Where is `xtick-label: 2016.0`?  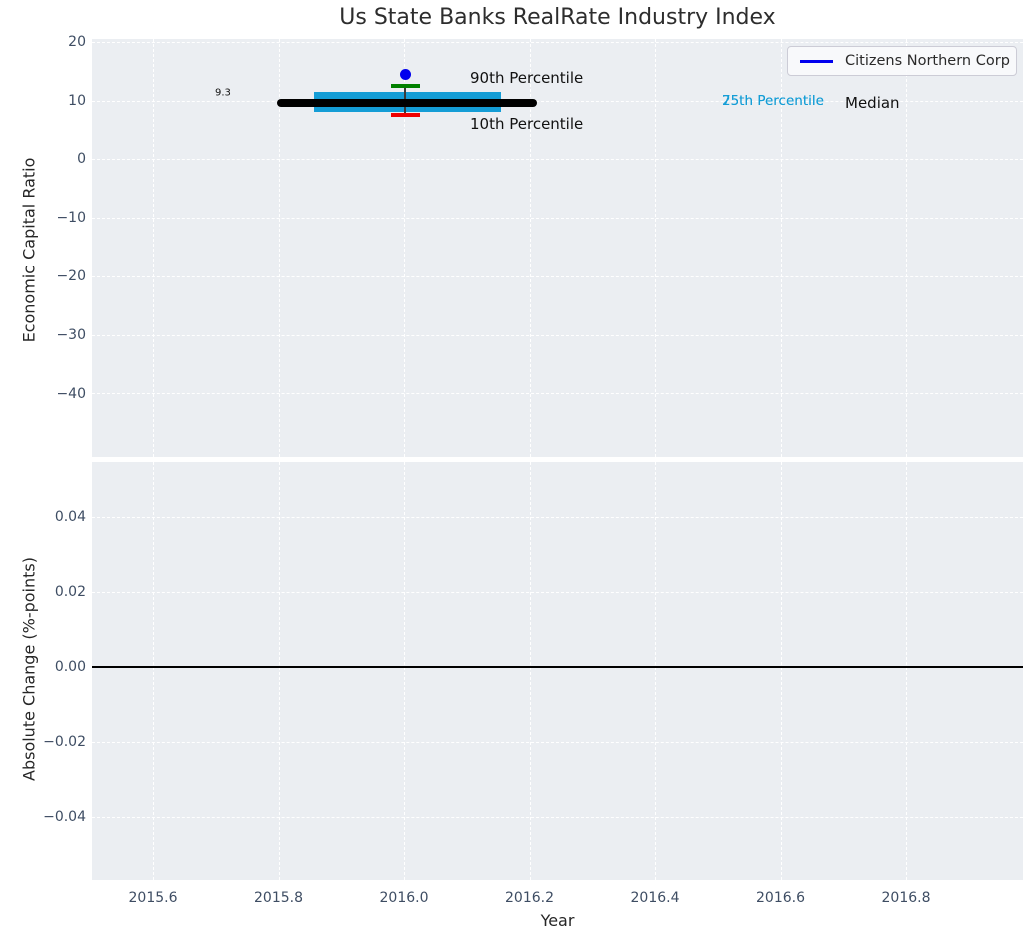
xtick-label: 2016.0 is located at coordinates (404, 898).